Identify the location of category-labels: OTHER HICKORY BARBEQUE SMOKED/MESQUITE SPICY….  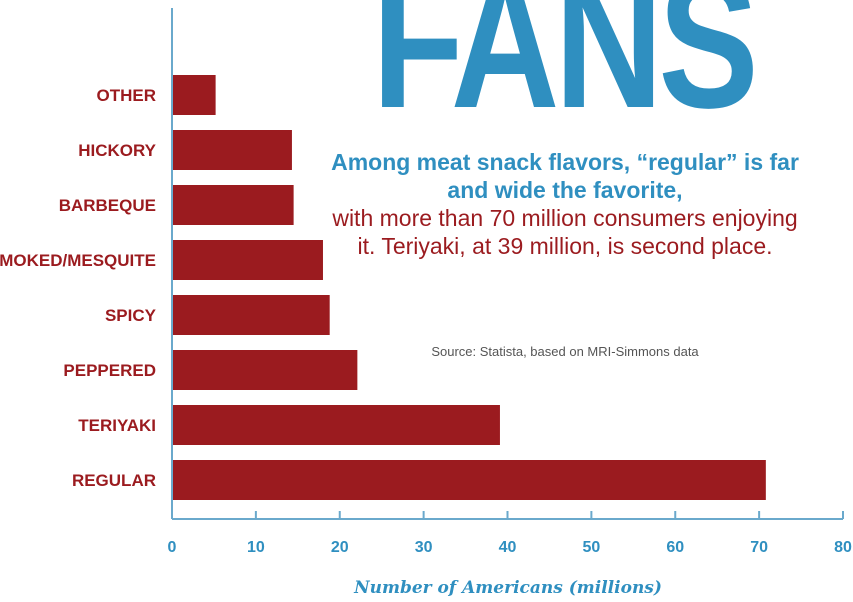
(78, 288).